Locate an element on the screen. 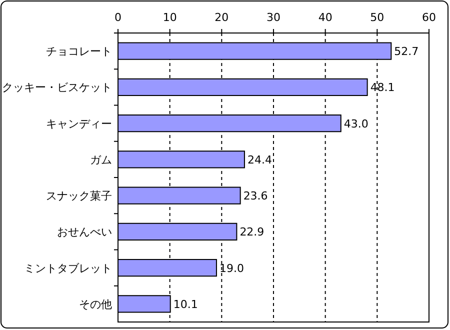  data-label: 19.0 is located at coordinates (231, 268).